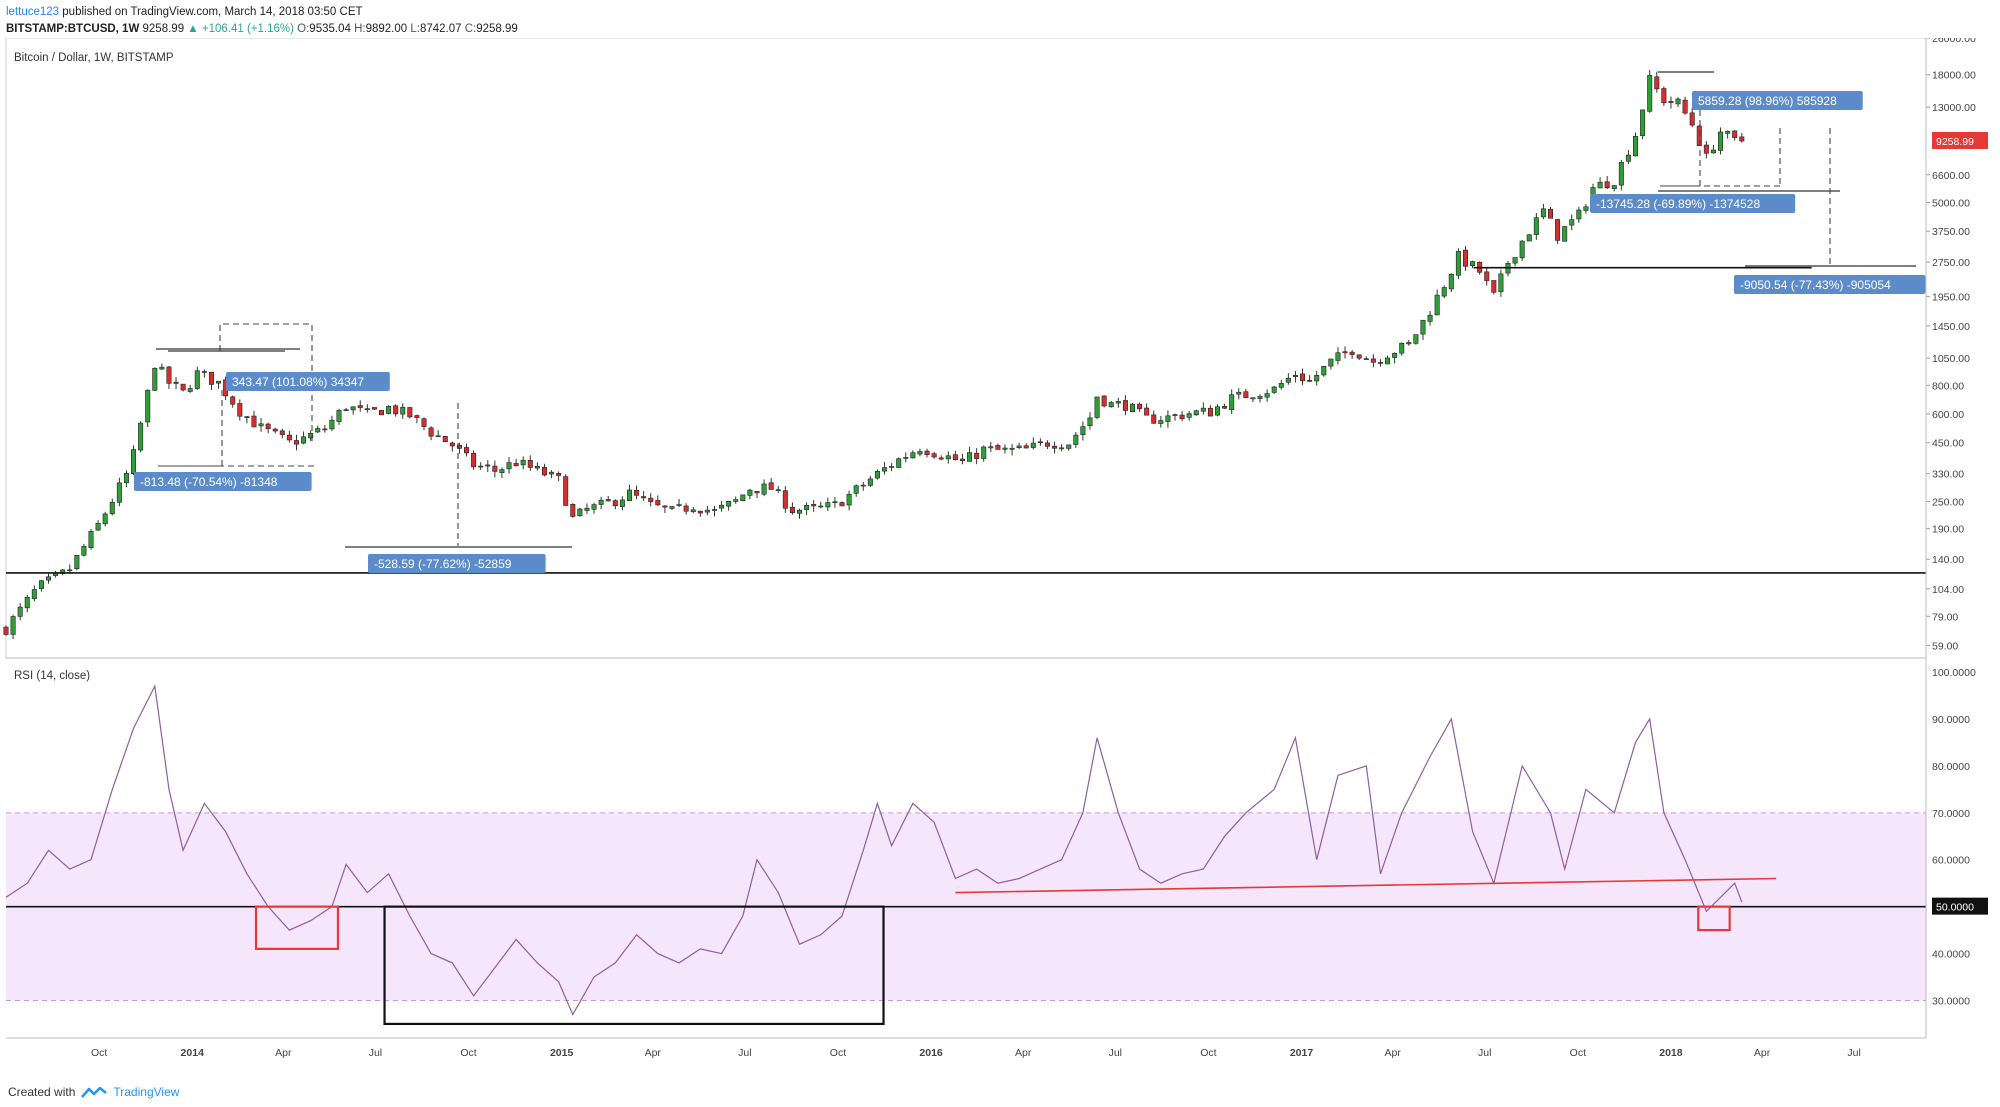 The width and height of the screenshot is (2000, 1107). Describe the element at coordinates (1954, 673) in the screenshot. I see `rsi-axis-tick: 100.0000` at that location.